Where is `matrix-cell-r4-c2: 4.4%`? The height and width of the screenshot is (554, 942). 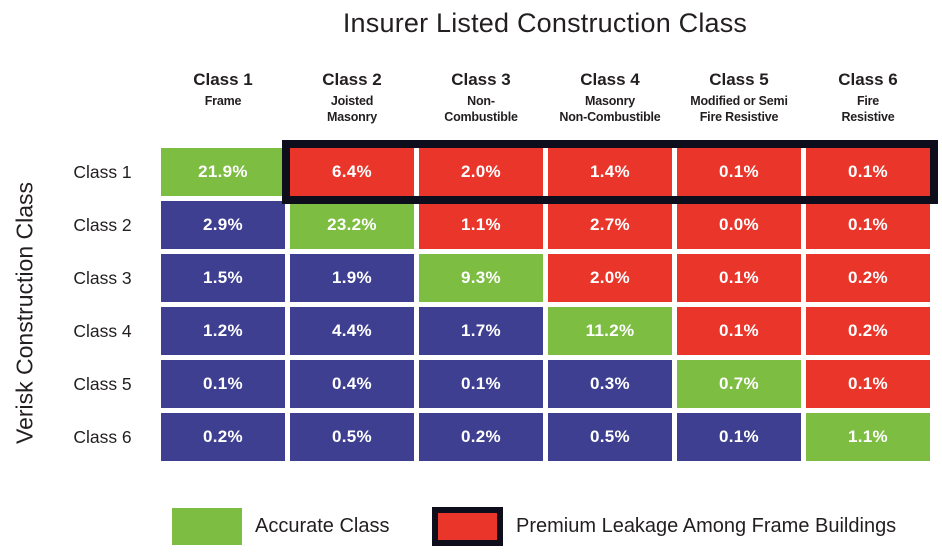 matrix-cell-r4-c2: 4.4% is located at coordinates (352, 331).